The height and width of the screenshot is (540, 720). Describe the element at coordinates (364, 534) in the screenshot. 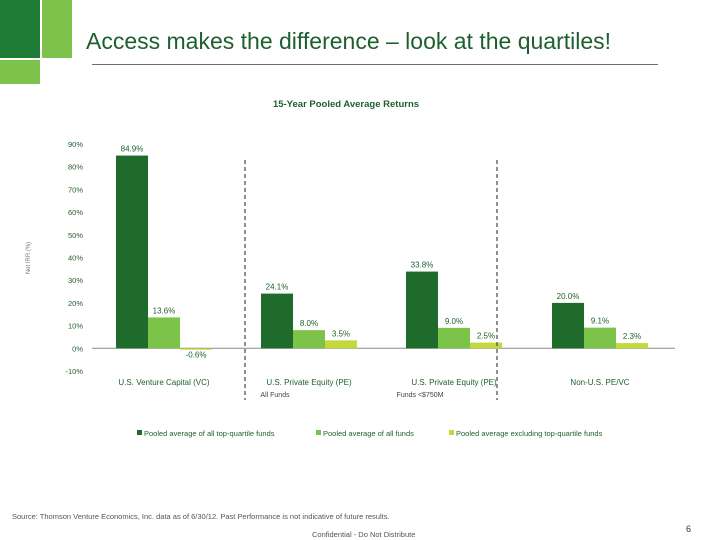

I see `confidential-footer: Confidential - Do Not Distribute` at that location.